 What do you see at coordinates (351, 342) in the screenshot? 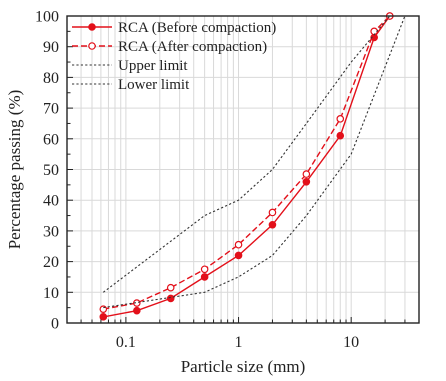
I see `x-tick-label: 10` at bounding box center [351, 342].